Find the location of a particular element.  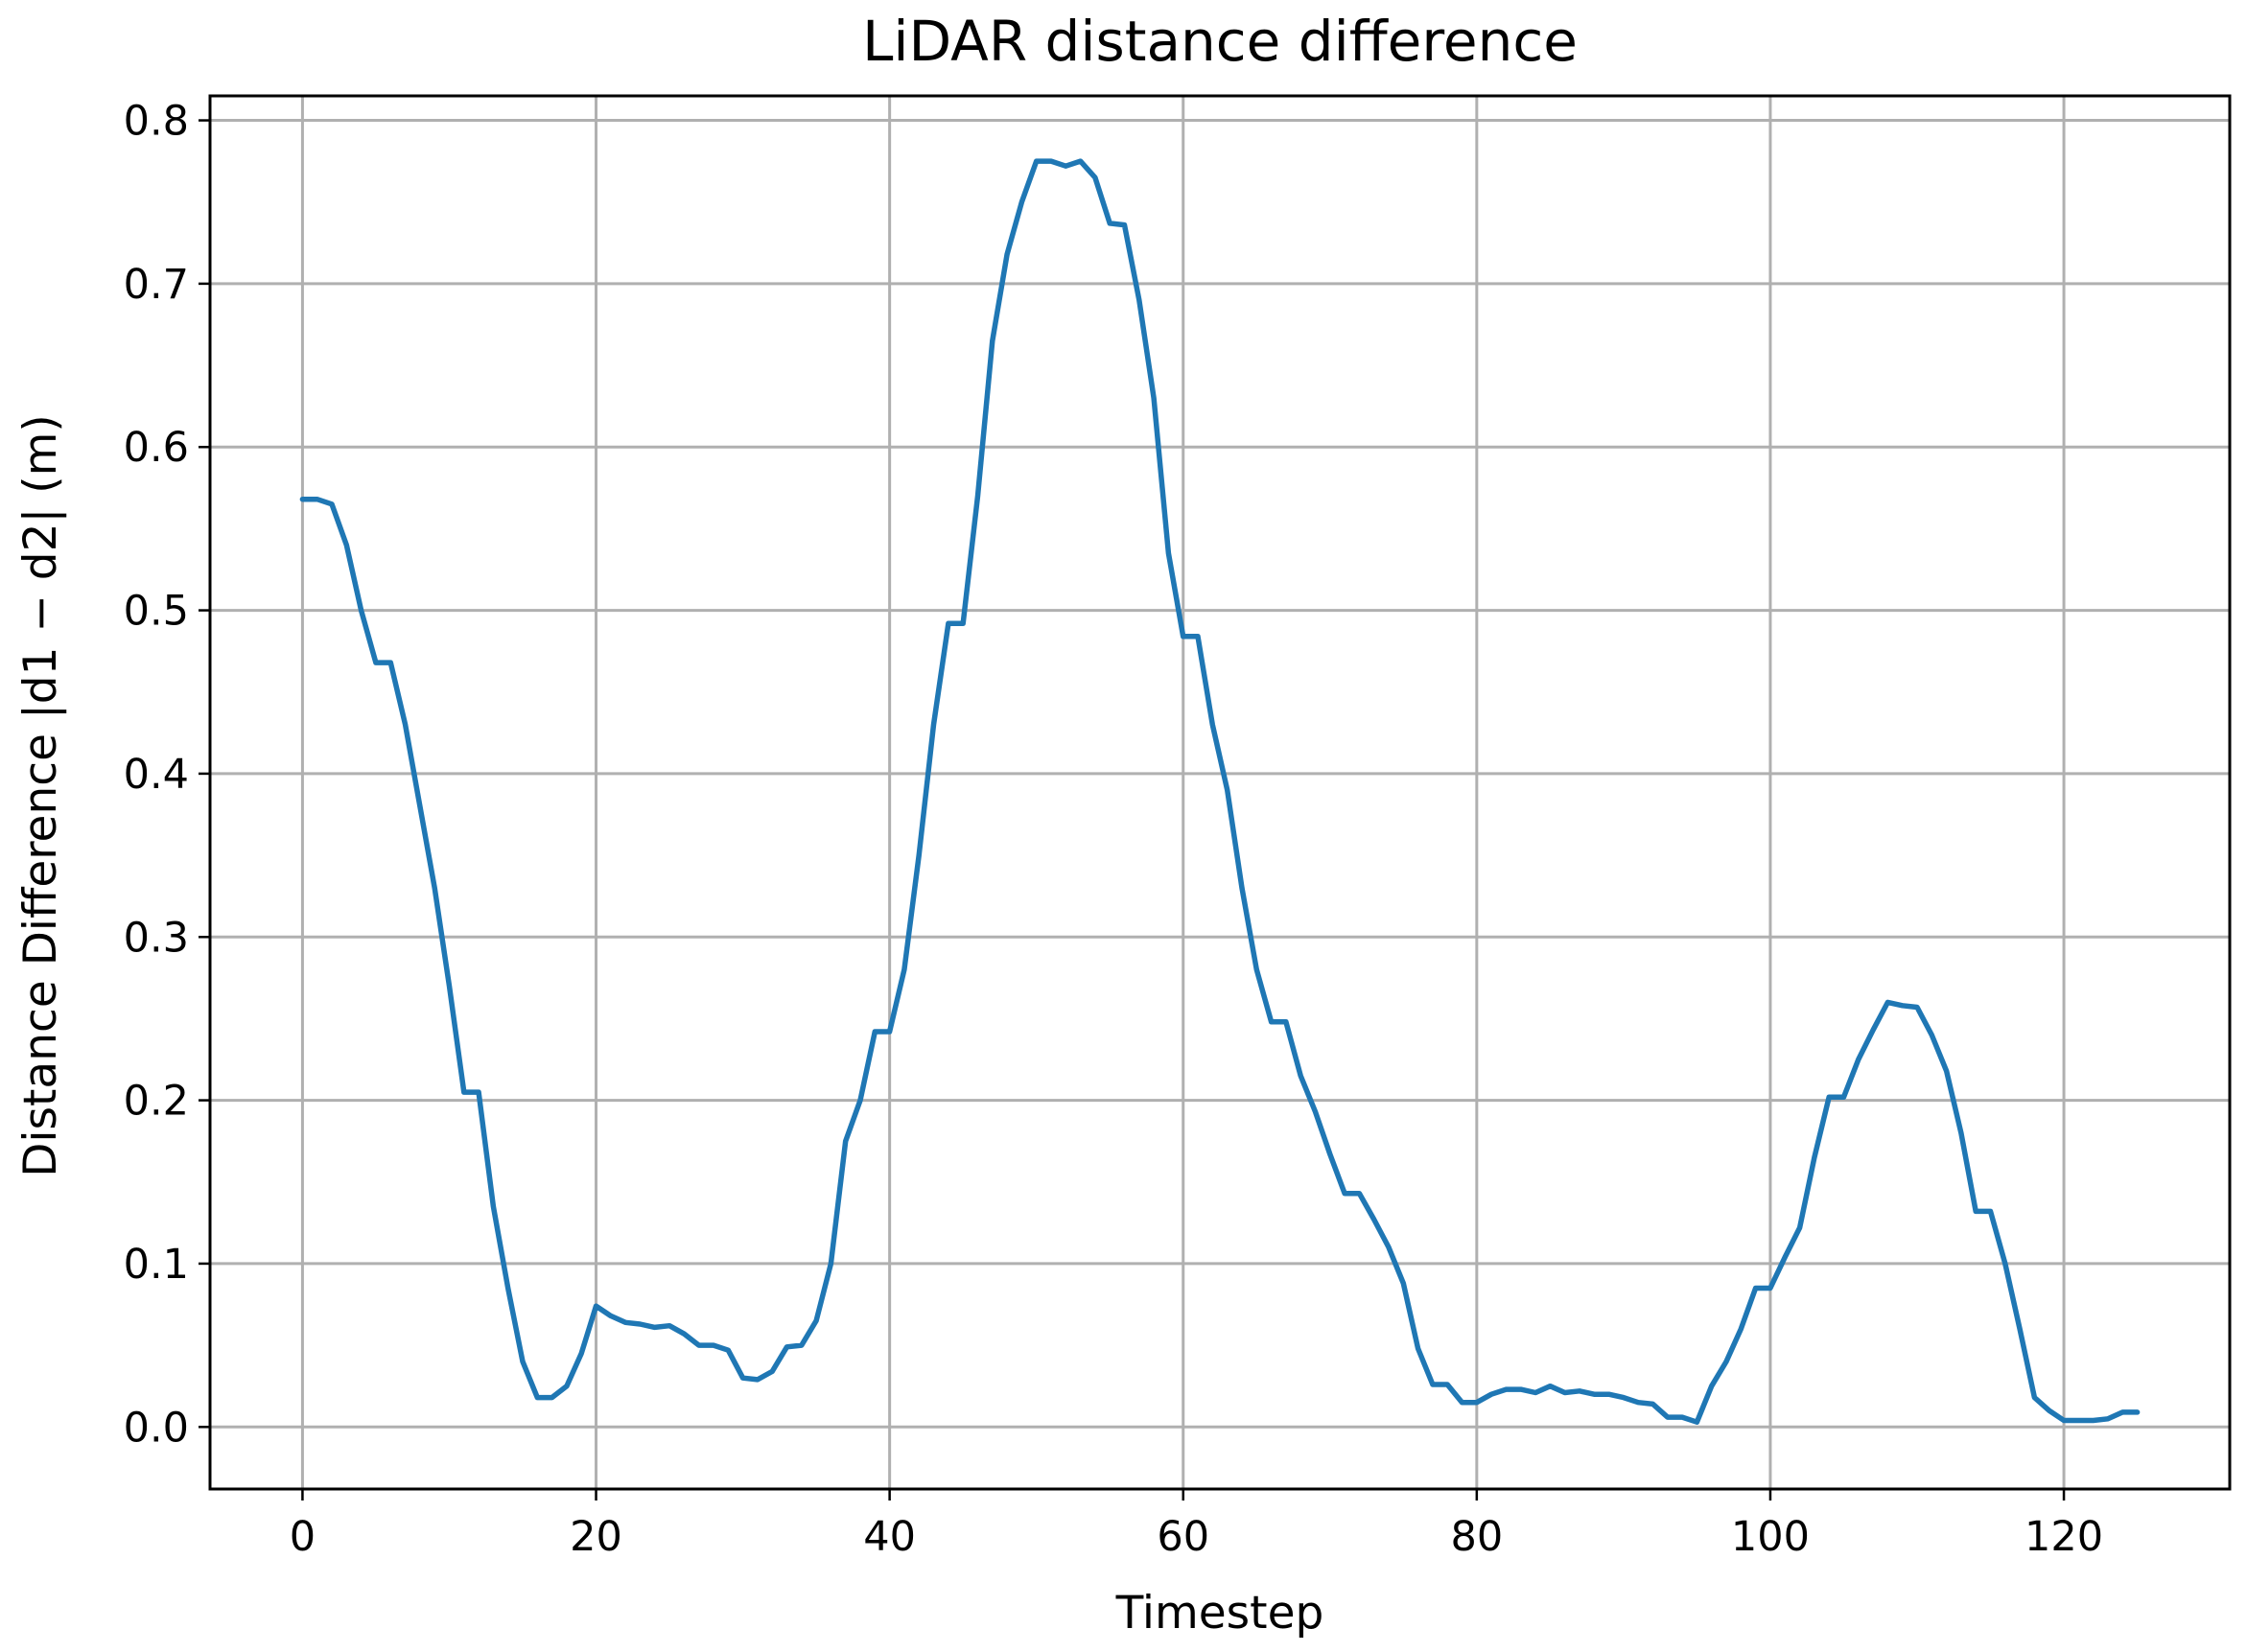

y-tick-label: 0.2 is located at coordinates (156, 1102).